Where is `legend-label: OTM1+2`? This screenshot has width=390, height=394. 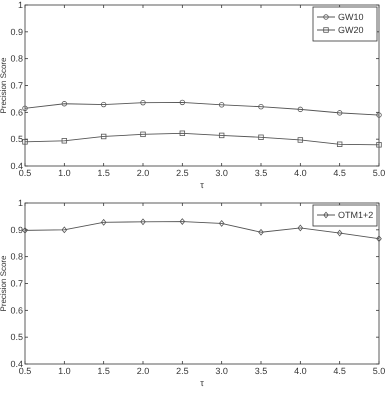 legend-label: OTM1+2 is located at coordinates (356, 215).